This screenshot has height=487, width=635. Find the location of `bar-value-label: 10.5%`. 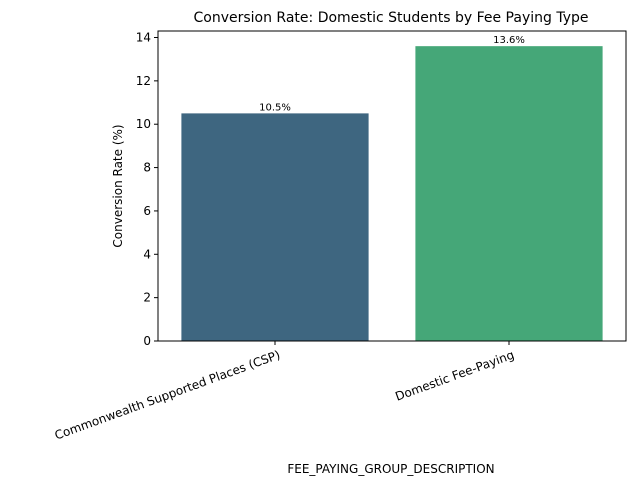

bar-value-label: 10.5% is located at coordinates (275, 107).